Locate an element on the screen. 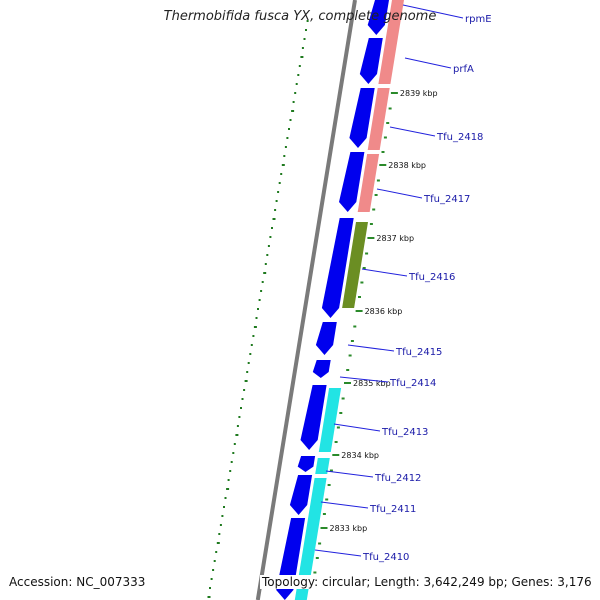  scale-label: 2838 kbp is located at coordinates (407, 165).